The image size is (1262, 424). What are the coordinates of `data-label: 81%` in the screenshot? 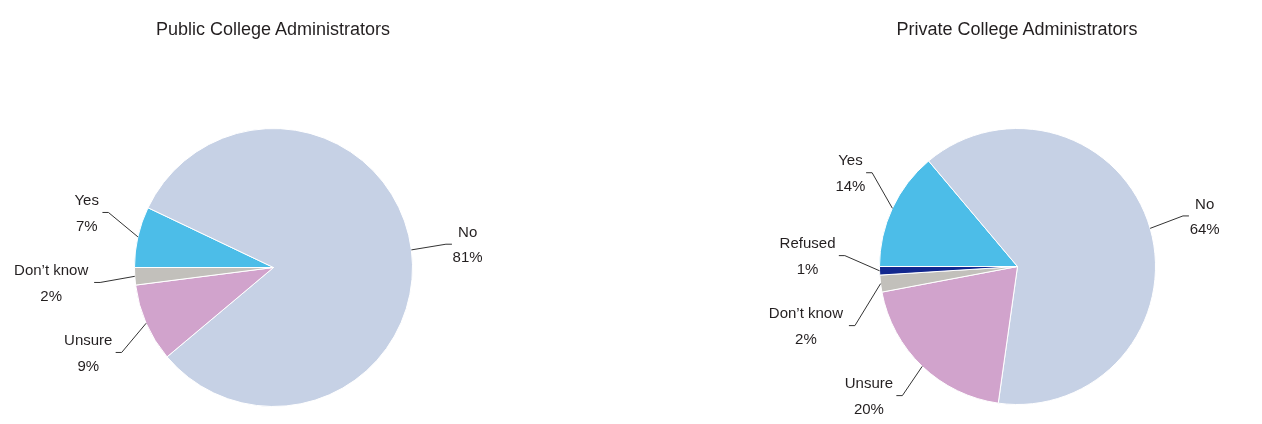 It's located at (467, 257).